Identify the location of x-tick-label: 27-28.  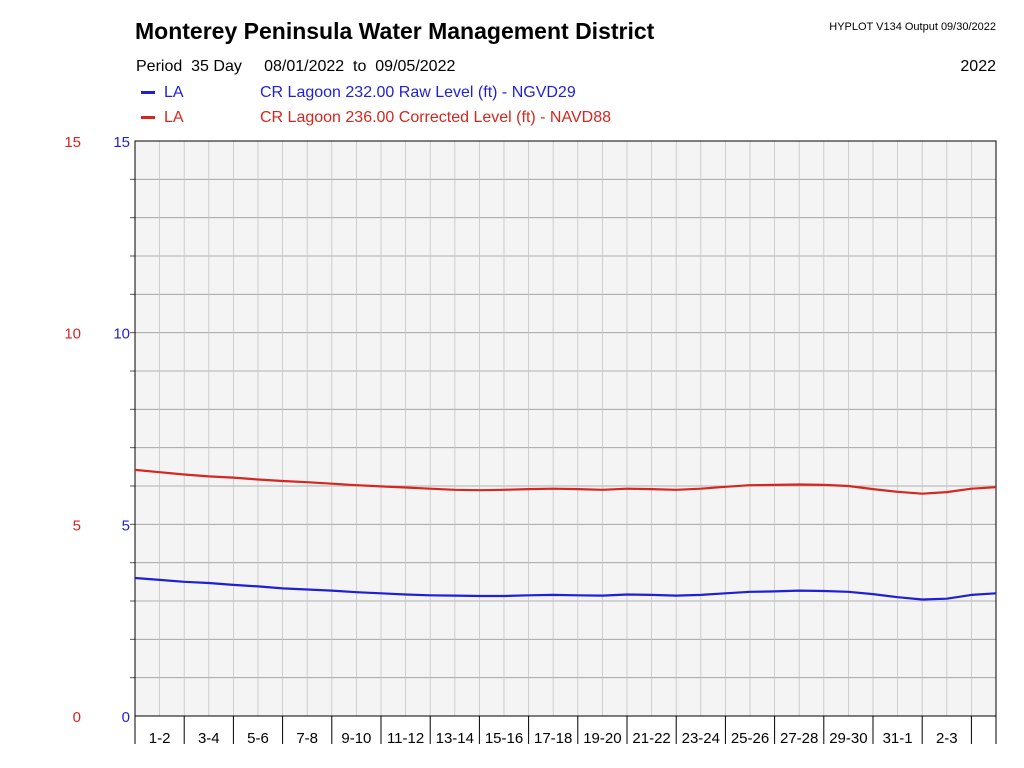
(799, 738).